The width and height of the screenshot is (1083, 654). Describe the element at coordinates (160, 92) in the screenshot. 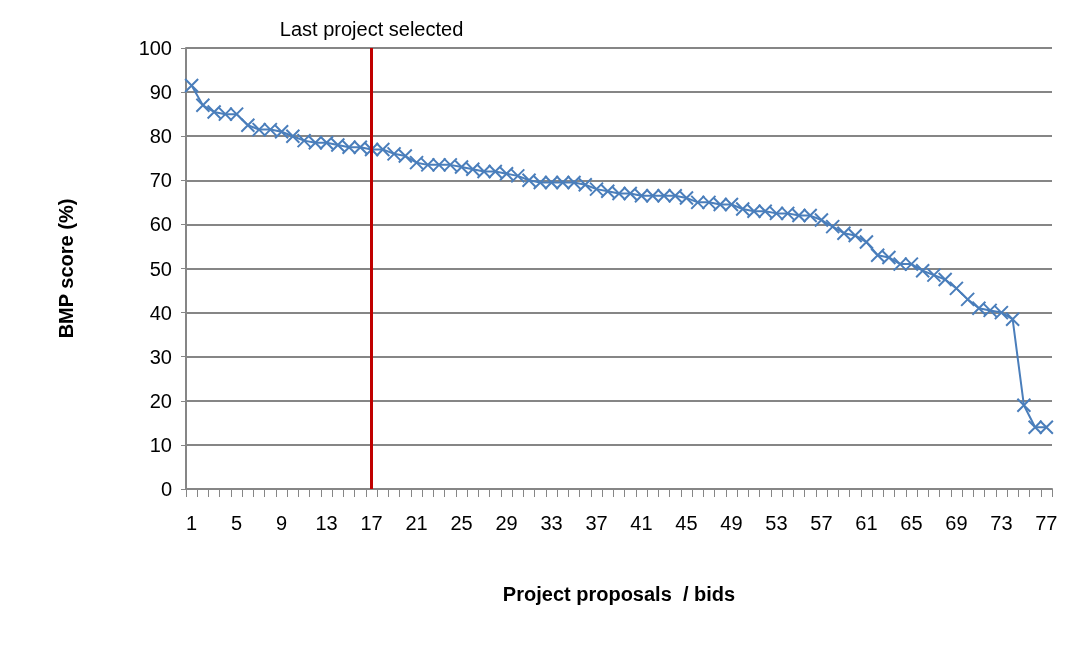

I see `y-tick-label: 90` at that location.